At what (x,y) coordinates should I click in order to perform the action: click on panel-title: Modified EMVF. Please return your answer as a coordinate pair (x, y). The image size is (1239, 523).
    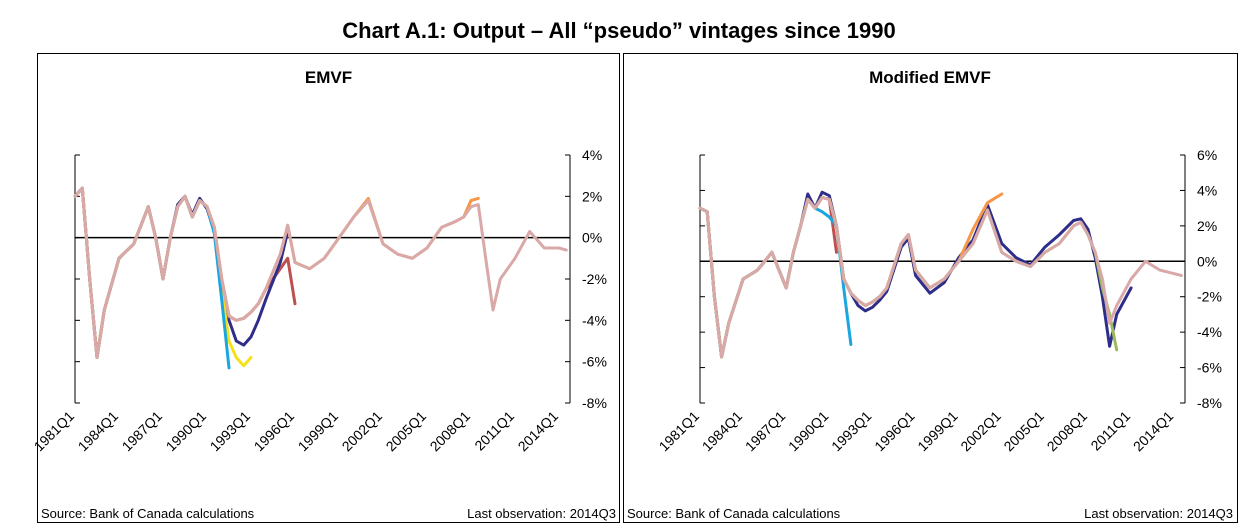
    Looking at the image, I should click on (930, 77).